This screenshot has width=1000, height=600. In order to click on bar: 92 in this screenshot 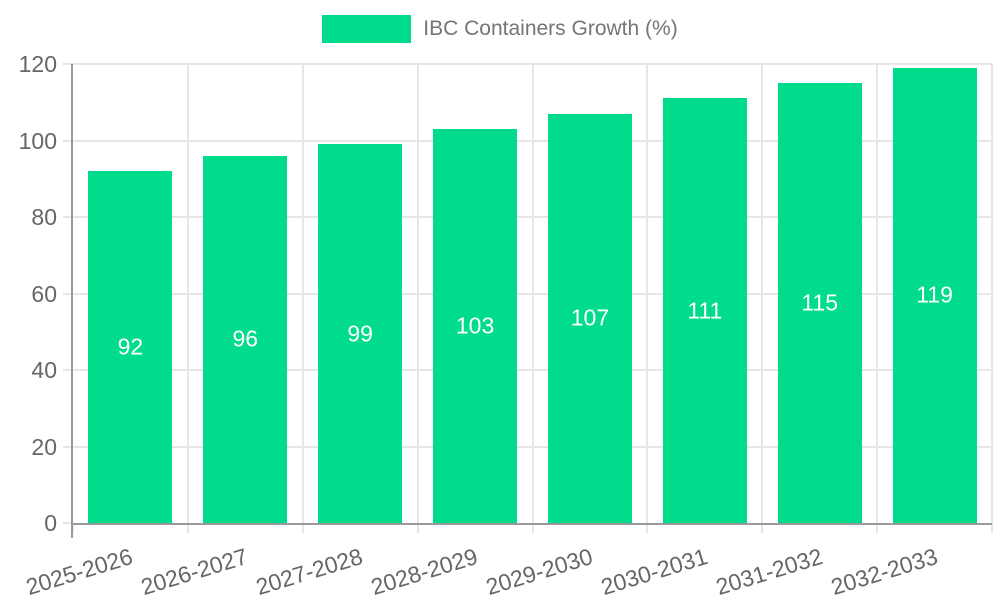, I will do `click(130, 347)`.